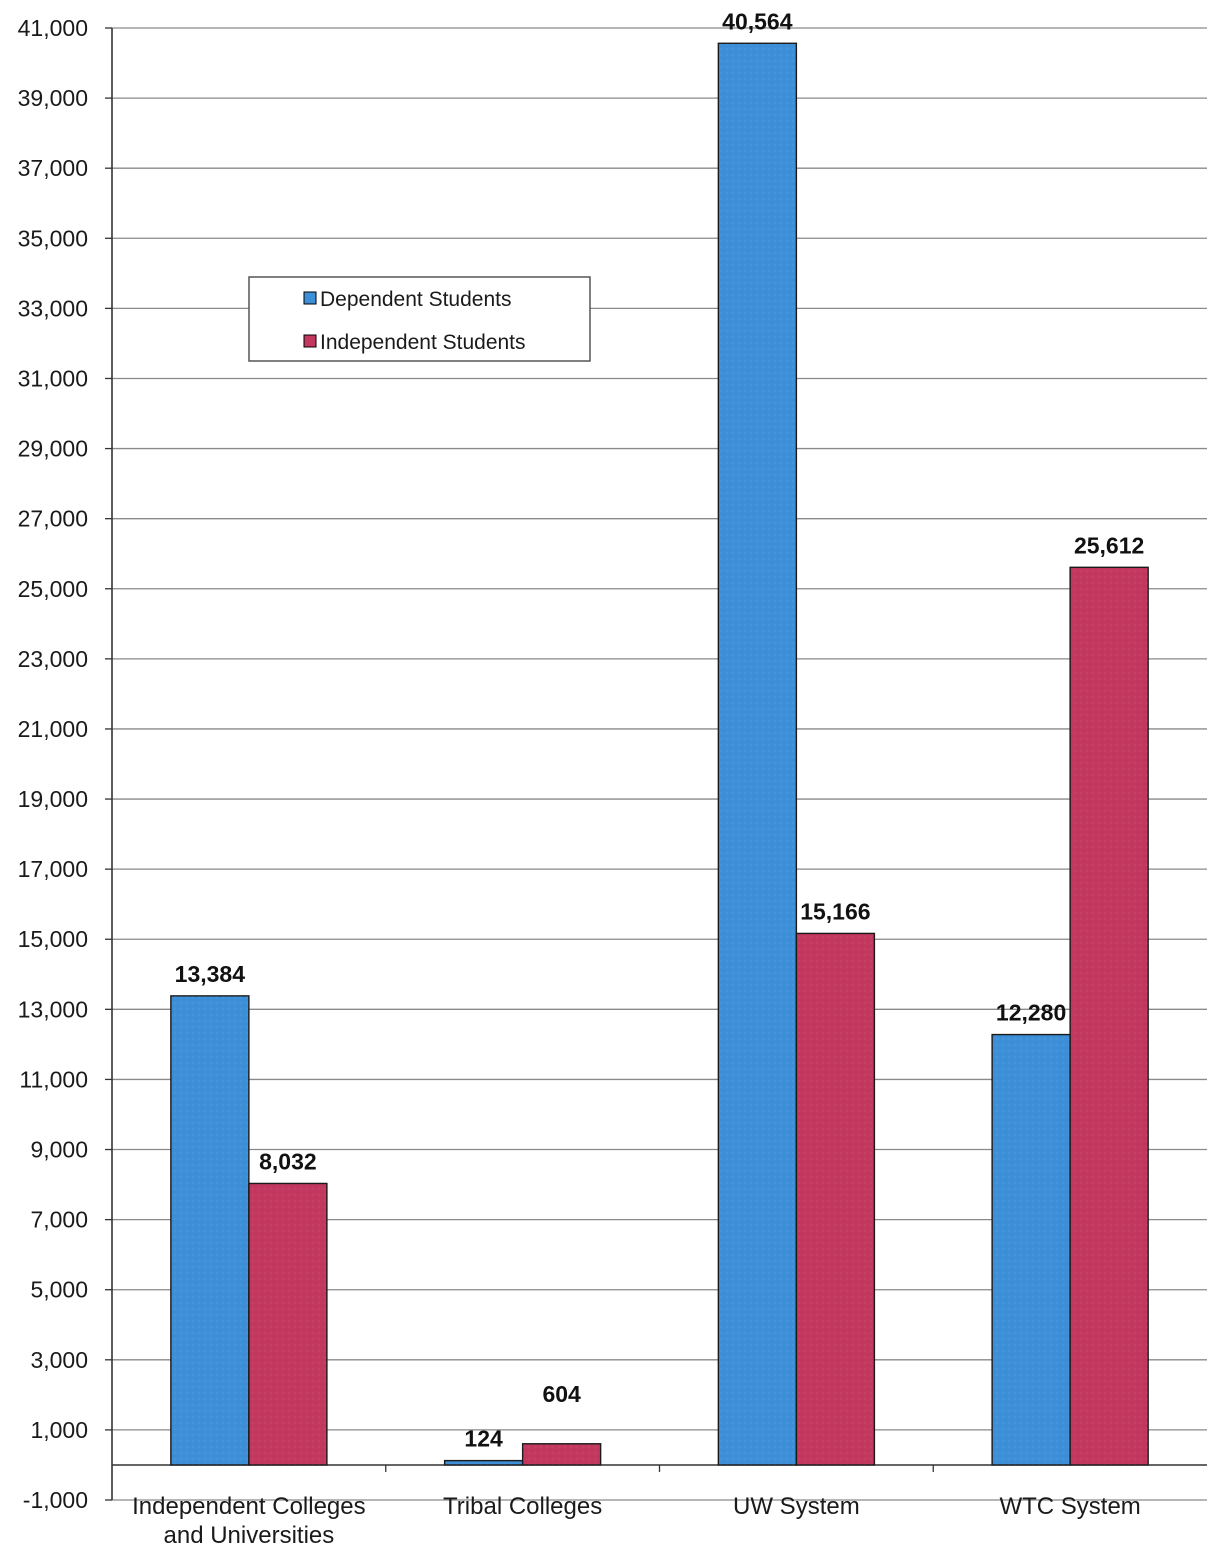 The height and width of the screenshot is (1549, 1209). What do you see at coordinates (310, 298) in the screenshot?
I see `legend-swatch-dependent` at bounding box center [310, 298].